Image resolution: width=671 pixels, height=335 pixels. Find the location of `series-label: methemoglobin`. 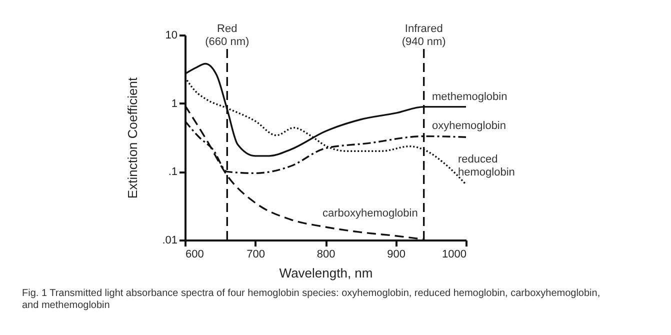

series-label: methemoglobin is located at coordinates (470, 96).